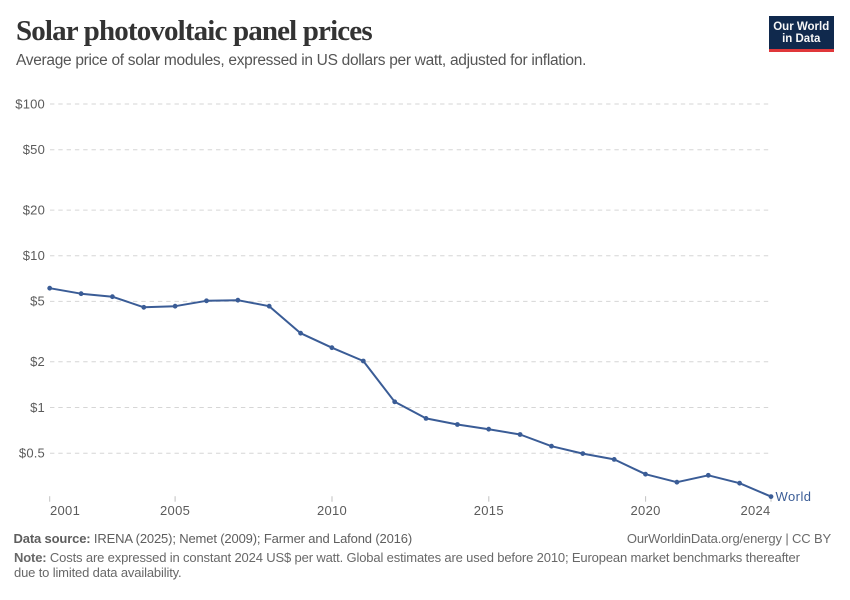 The height and width of the screenshot is (600, 850). What do you see at coordinates (32, 452) in the screenshot?
I see `svg-text: $0.5` at bounding box center [32, 452].